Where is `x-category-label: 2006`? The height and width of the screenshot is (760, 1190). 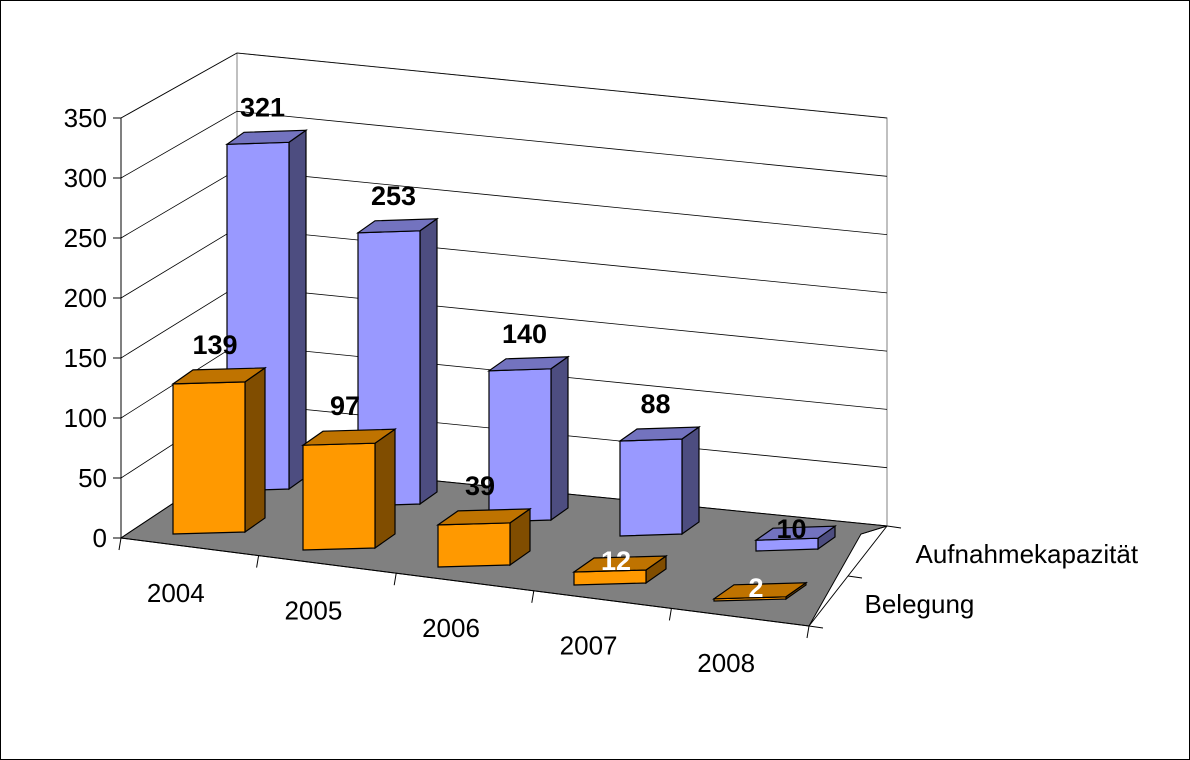
x-category-label: 2006 is located at coordinates (451, 628).